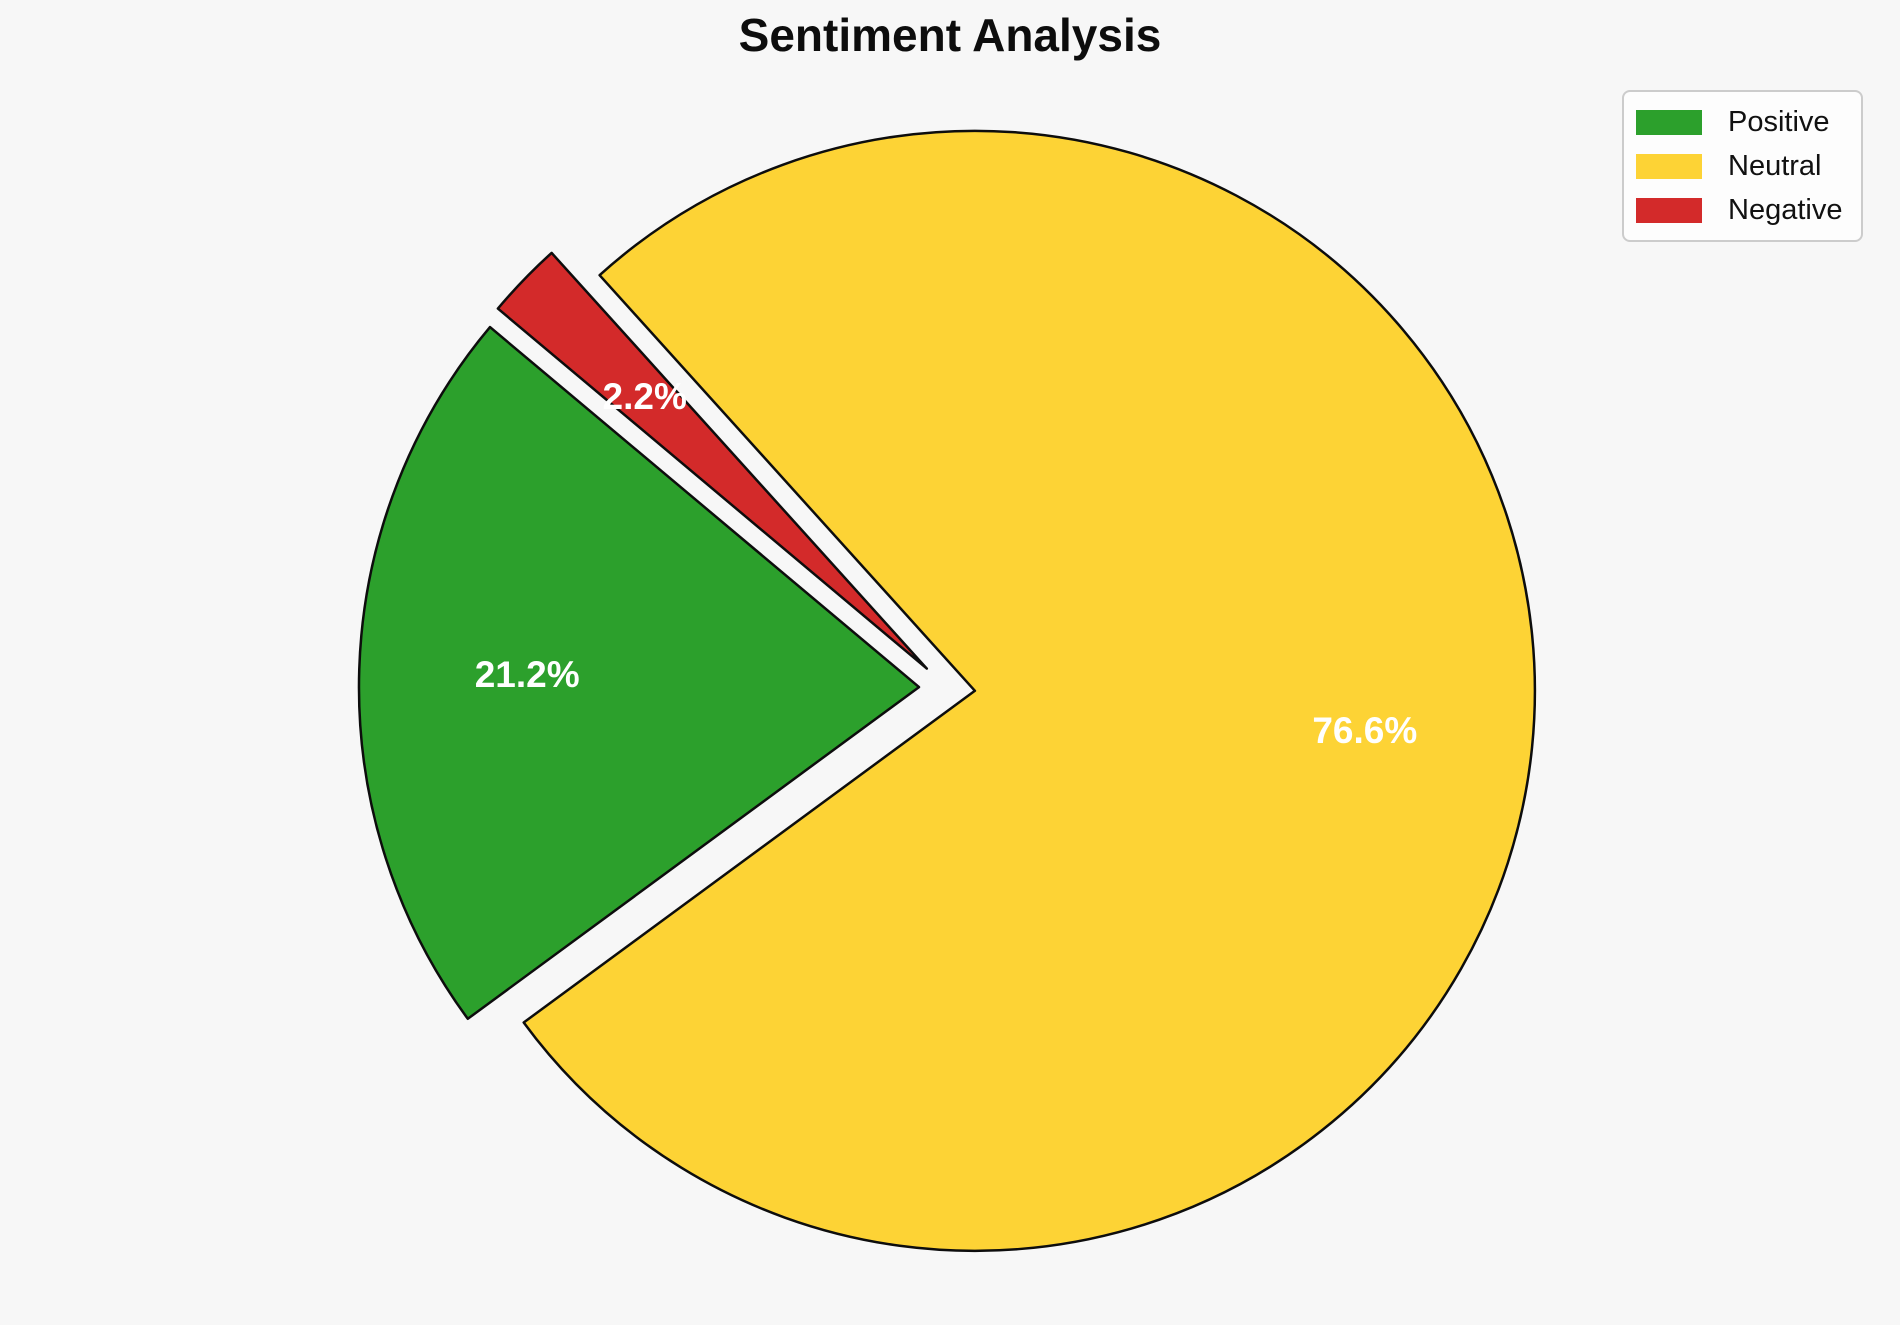 The image size is (1900, 1325). I want to click on legend-label-negative: Negative, so click(1785, 209).